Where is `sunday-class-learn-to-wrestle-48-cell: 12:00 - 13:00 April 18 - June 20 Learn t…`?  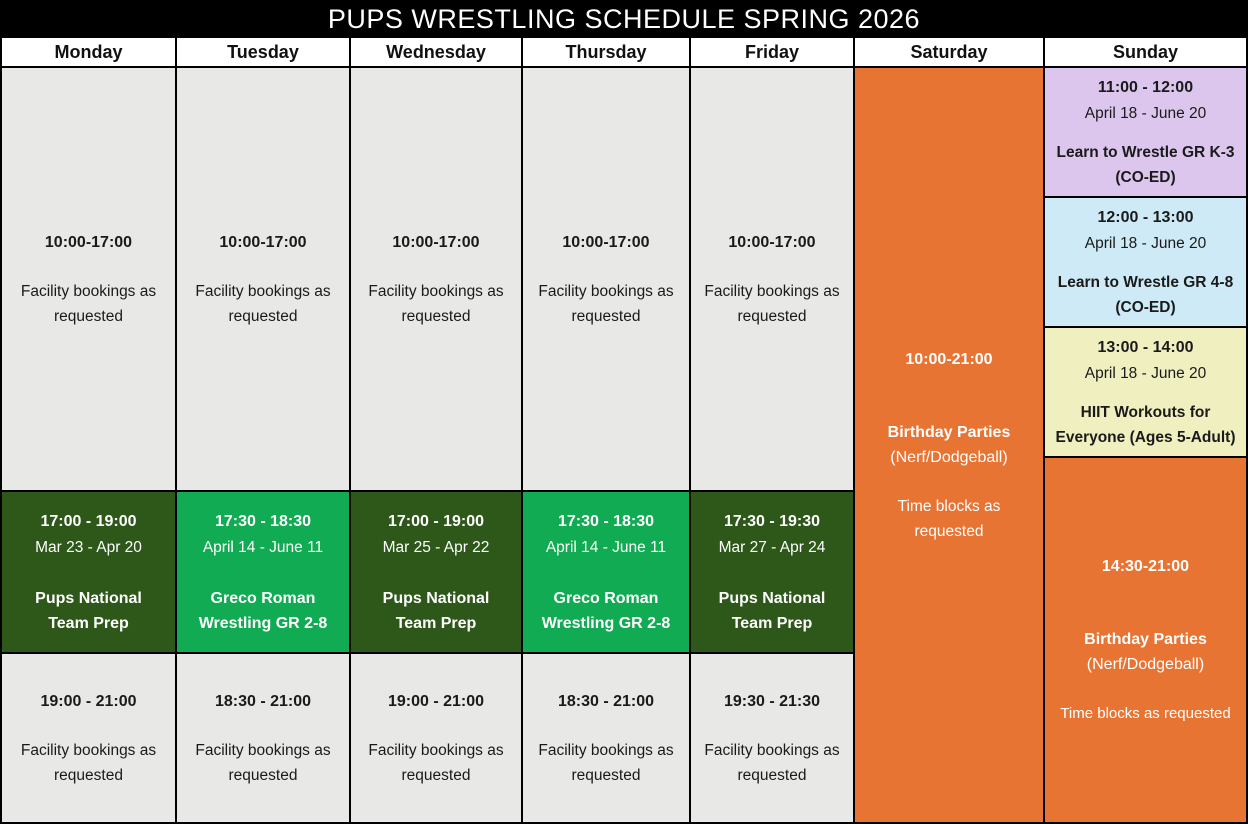 sunday-class-learn-to-wrestle-48-cell: 12:00 - 13:00 April 18 - June 20 Learn t… is located at coordinates (1145, 262).